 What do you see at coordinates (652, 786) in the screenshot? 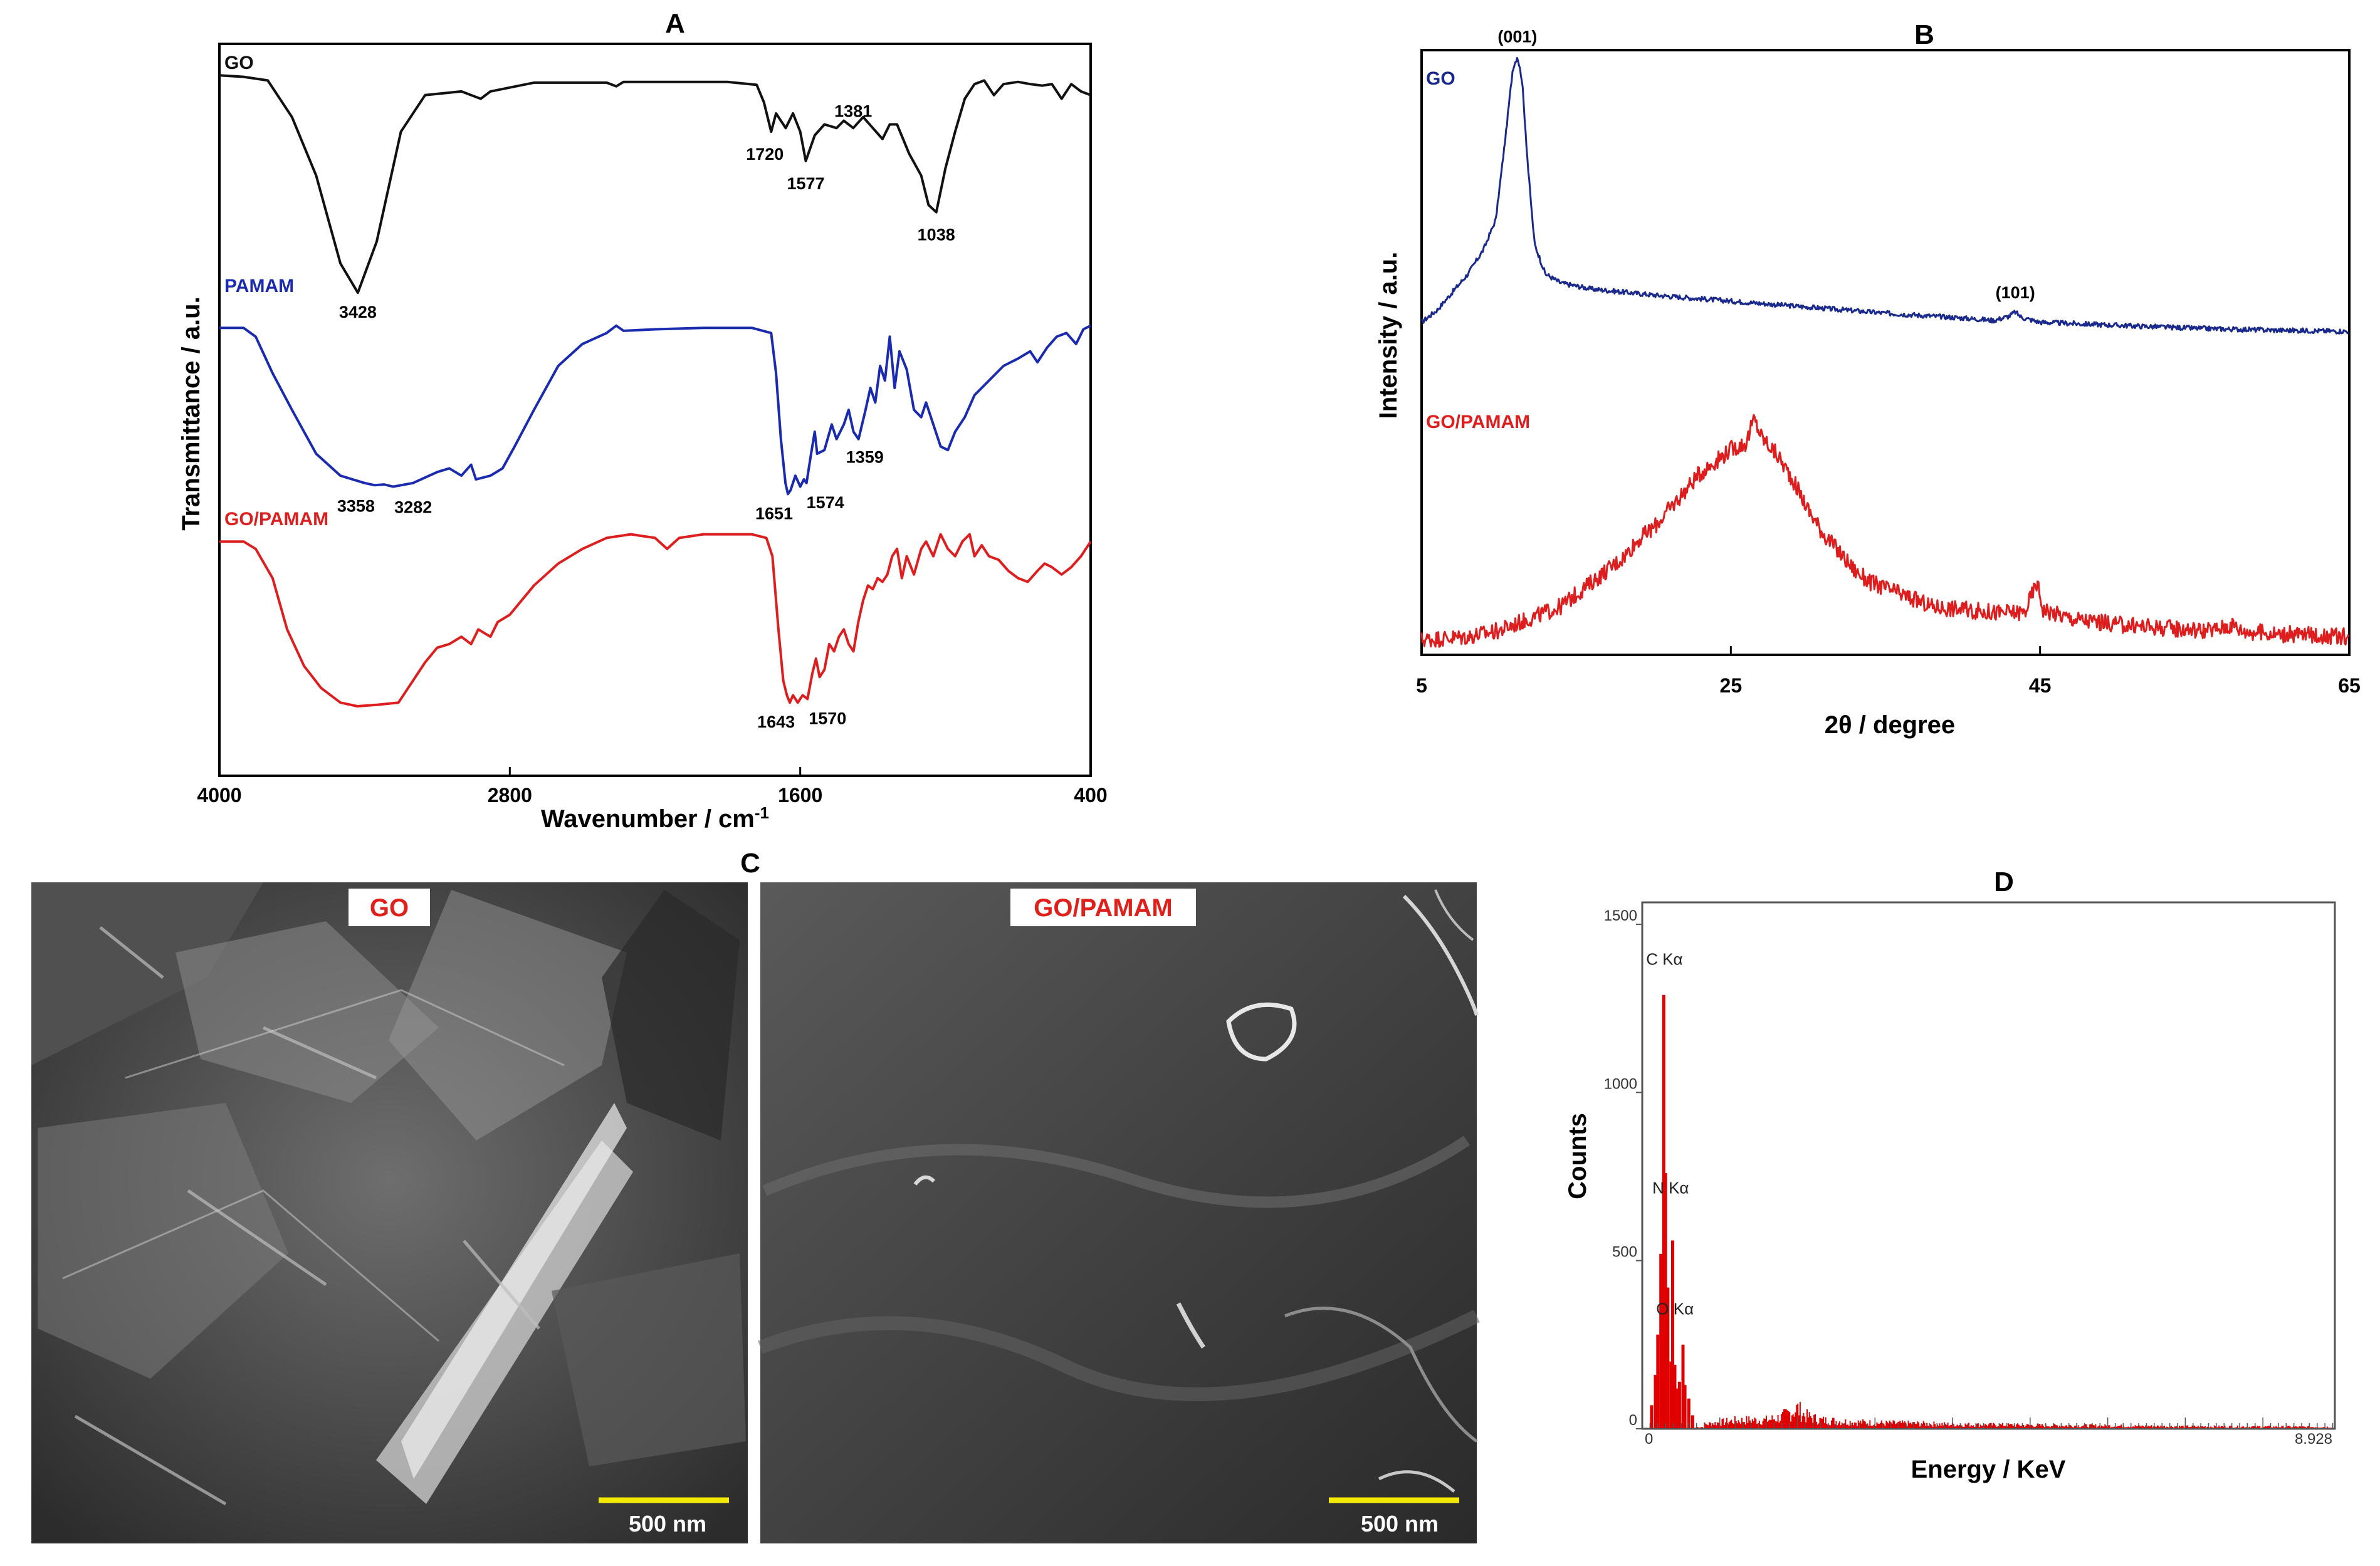
I see `ftir-x-ticks: 4000 2800 1600 400` at bounding box center [652, 786].